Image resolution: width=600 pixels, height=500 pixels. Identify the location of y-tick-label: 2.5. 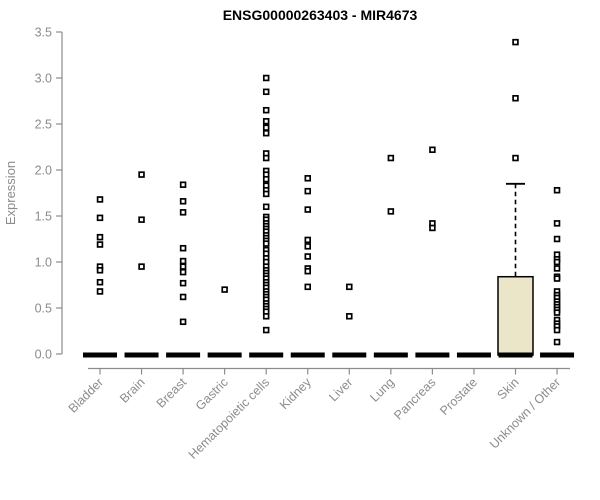
(43, 125).